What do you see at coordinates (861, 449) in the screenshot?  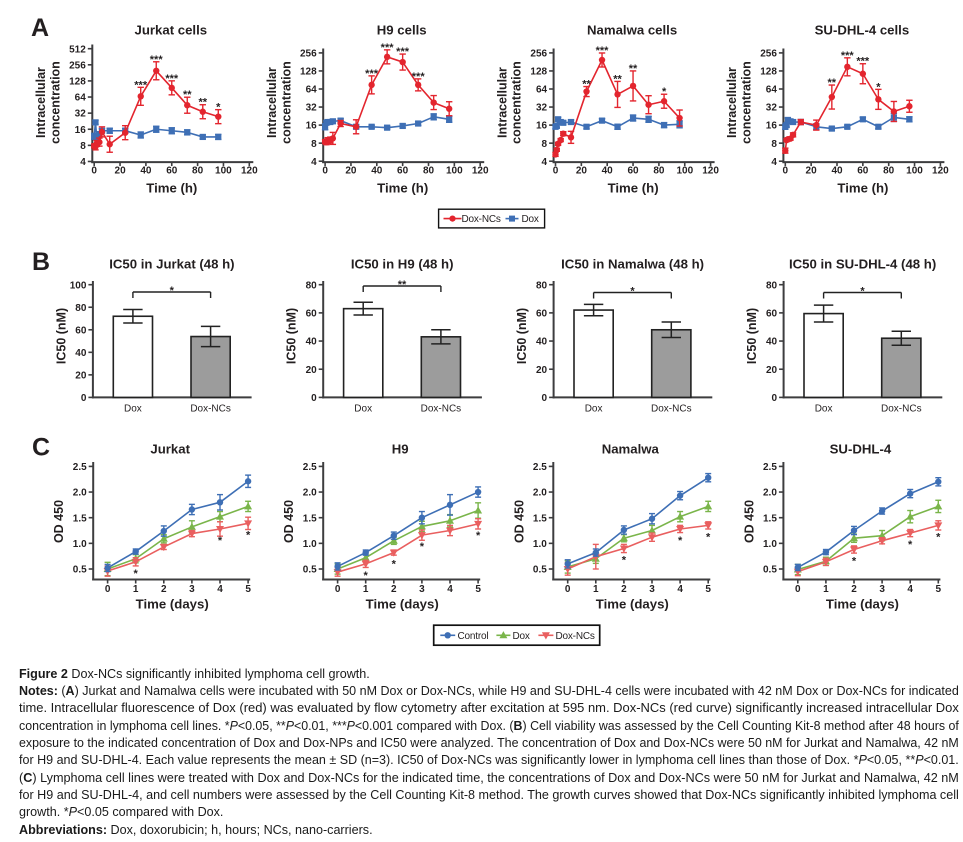 I see `svg-text: SU-DHL-4` at bounding box center [861, 449].